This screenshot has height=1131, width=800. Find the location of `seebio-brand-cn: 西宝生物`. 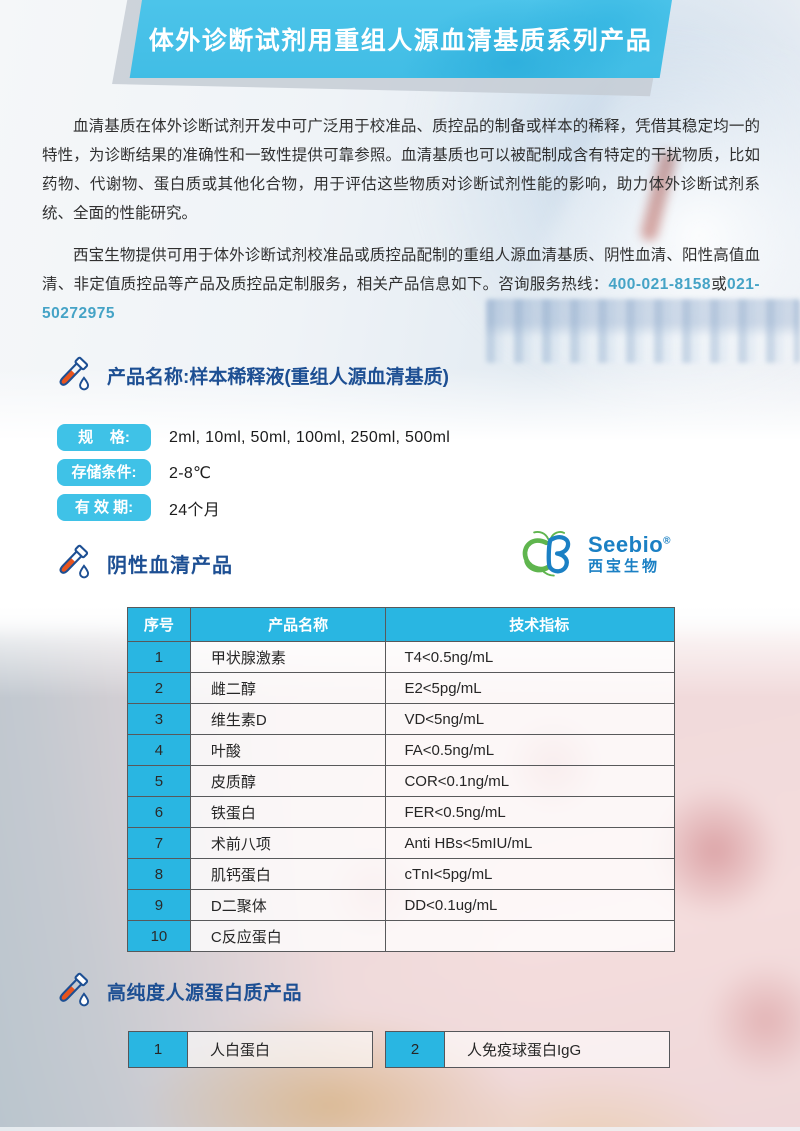

seebio-brand-cn: 西宝生物 is located at coordinates (624, 567).